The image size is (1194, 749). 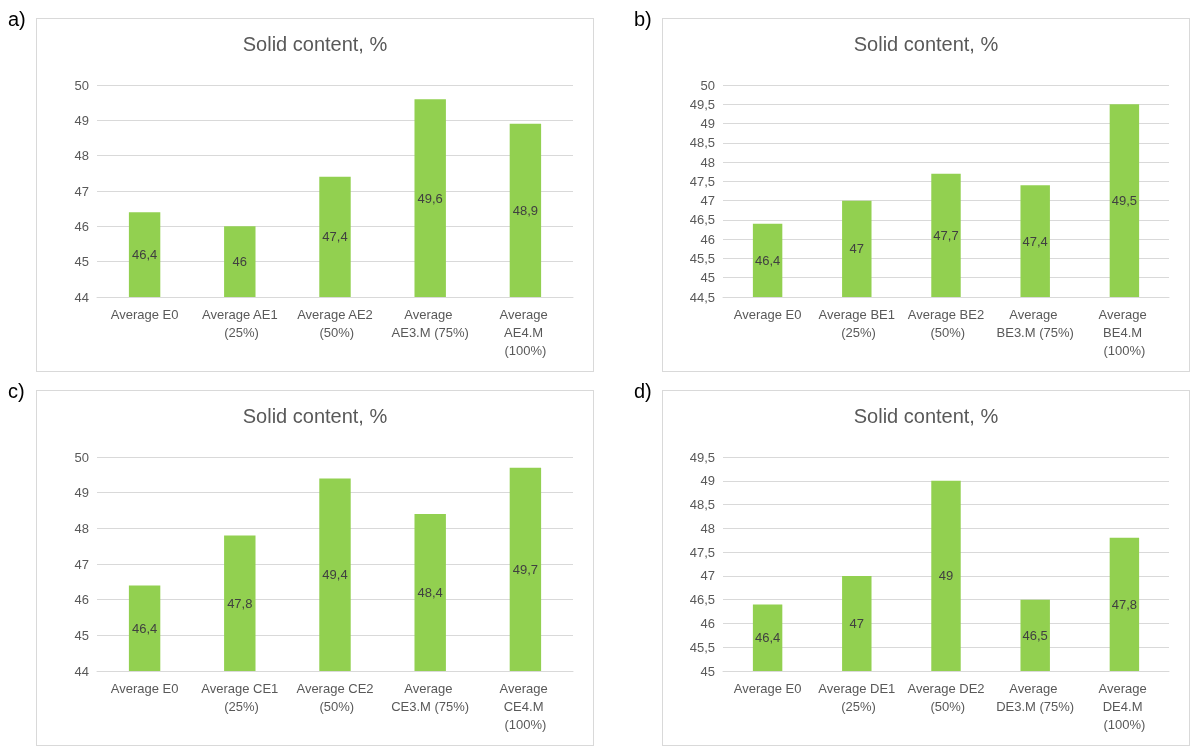 I want to click on data-label: 49,4, so click(x=335, y=575).